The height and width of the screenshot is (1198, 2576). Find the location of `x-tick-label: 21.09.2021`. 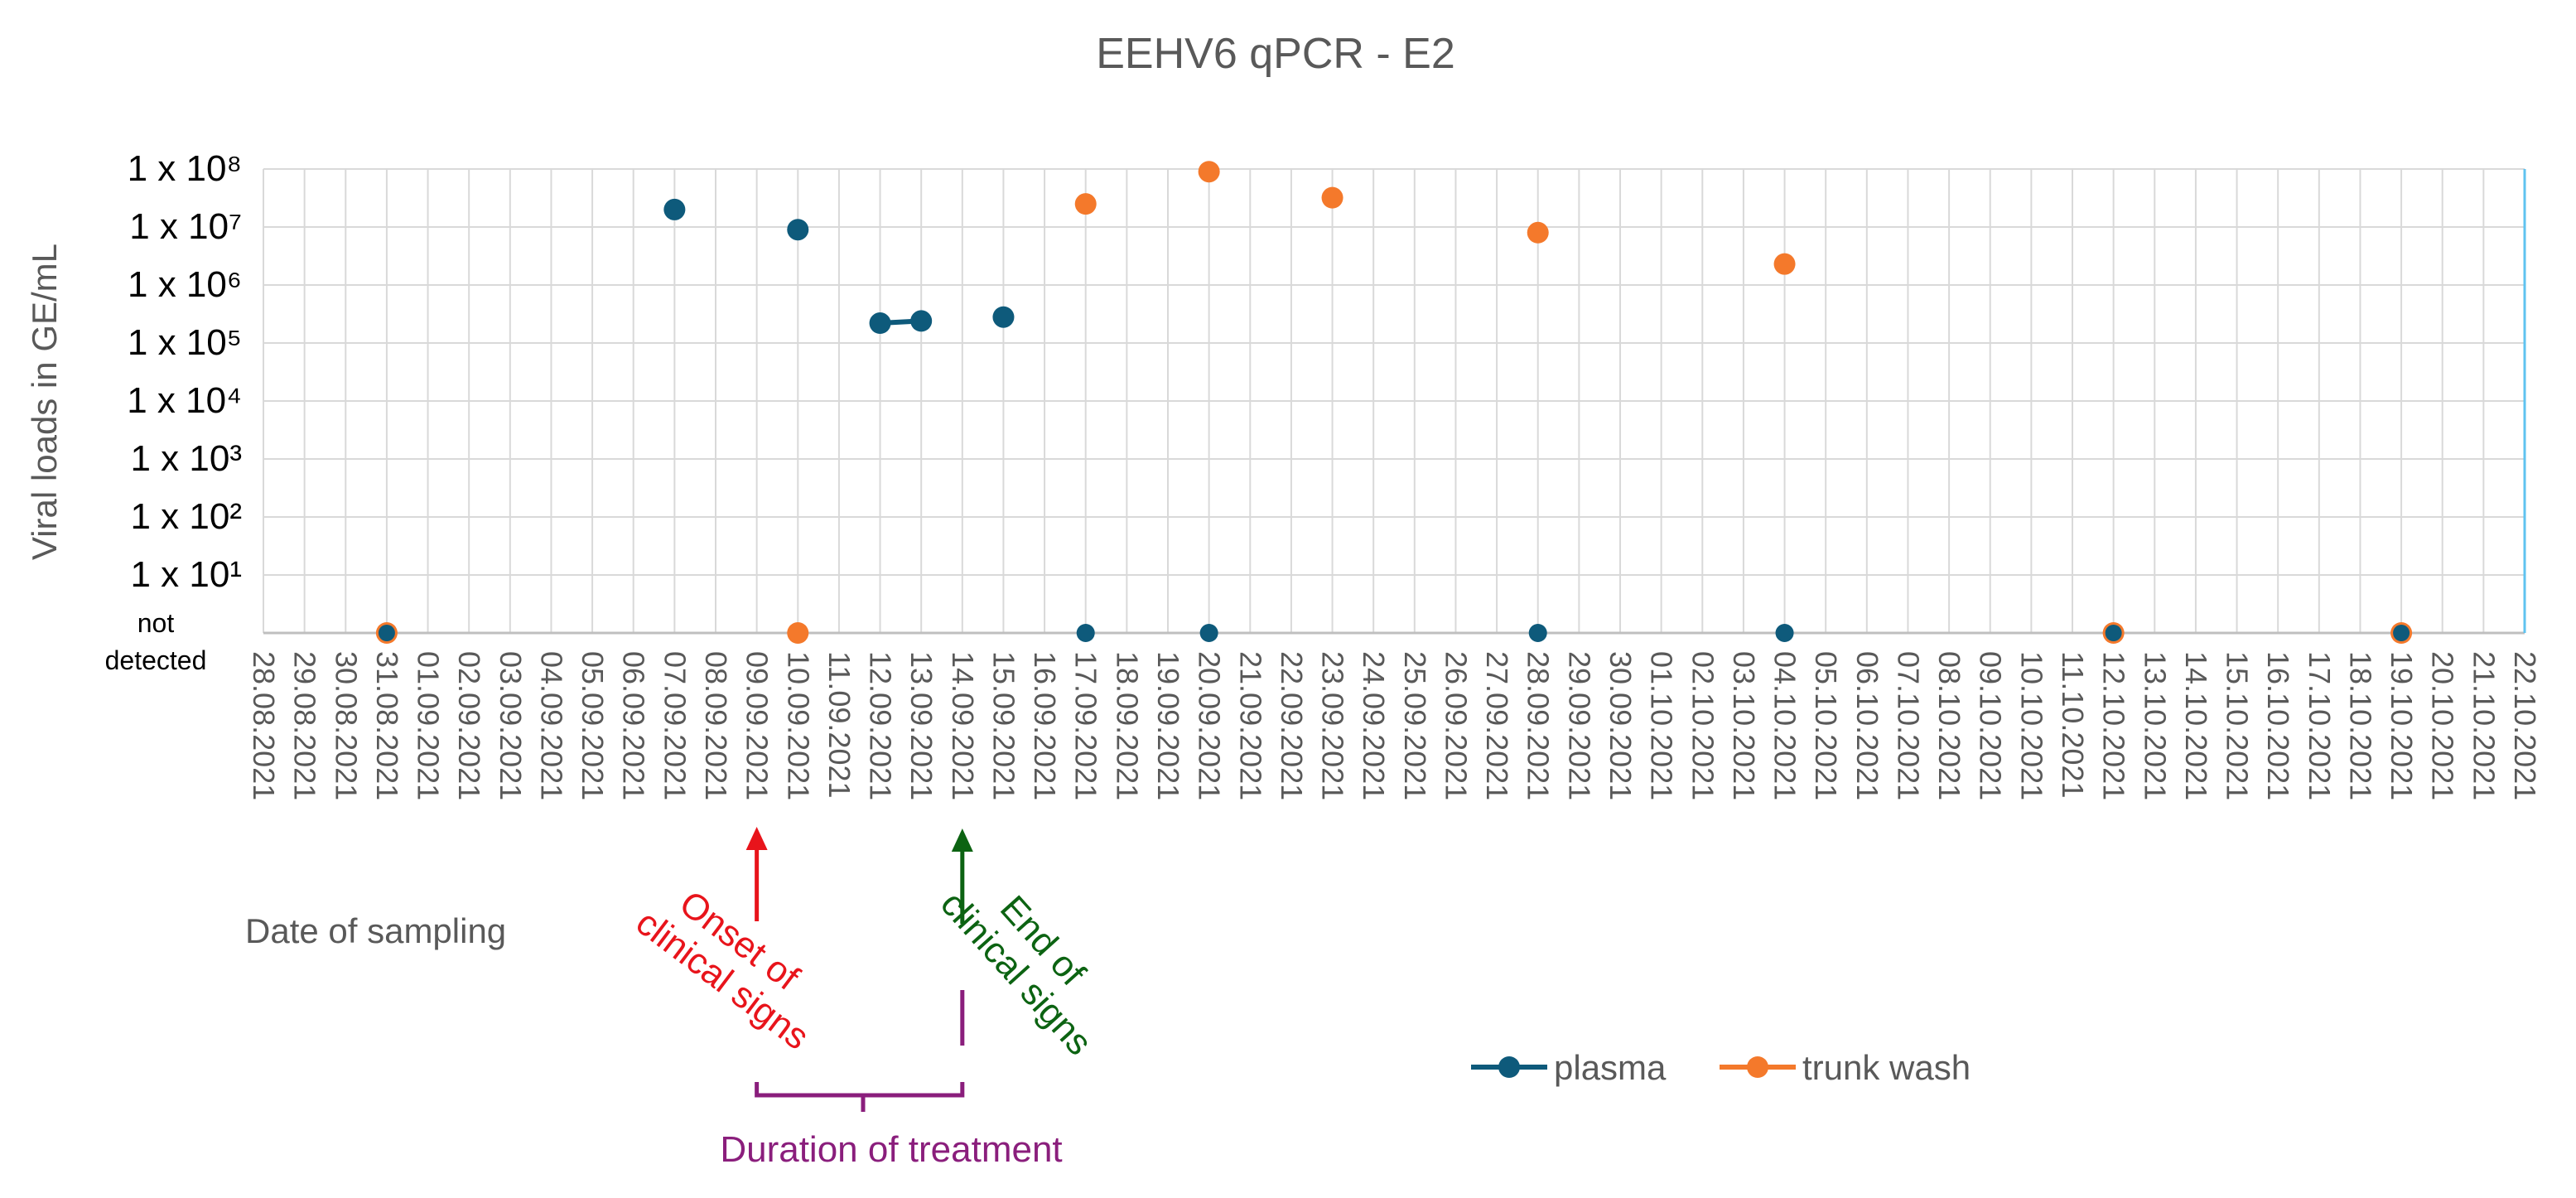

x-tick-label: 21.09.2021 is located at coordinates (1250, 726).